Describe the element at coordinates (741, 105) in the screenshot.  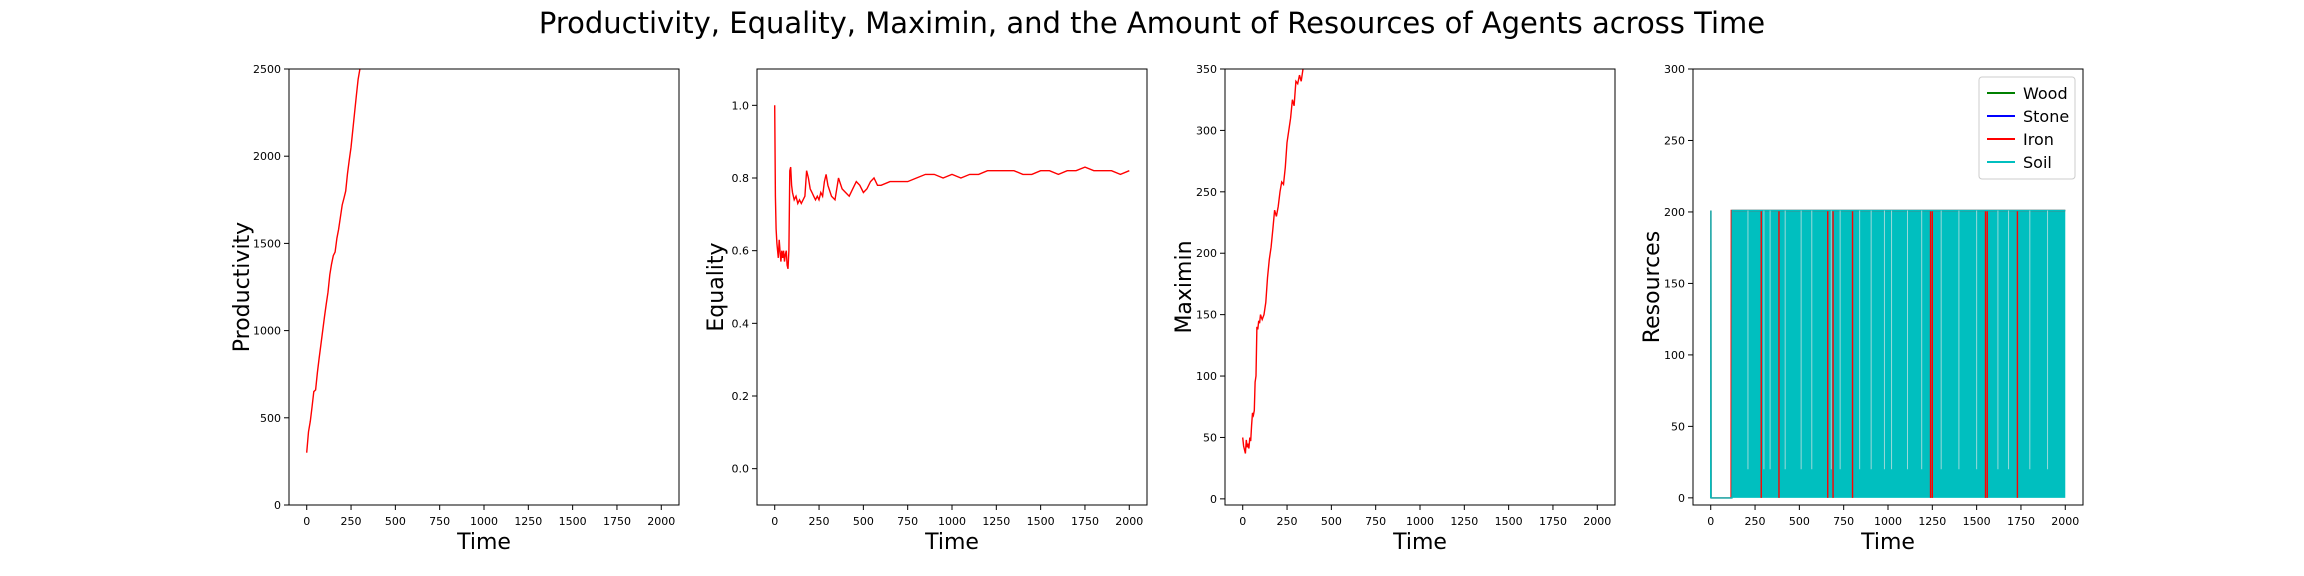
I see `y-tick-label: 1.0` at that location.